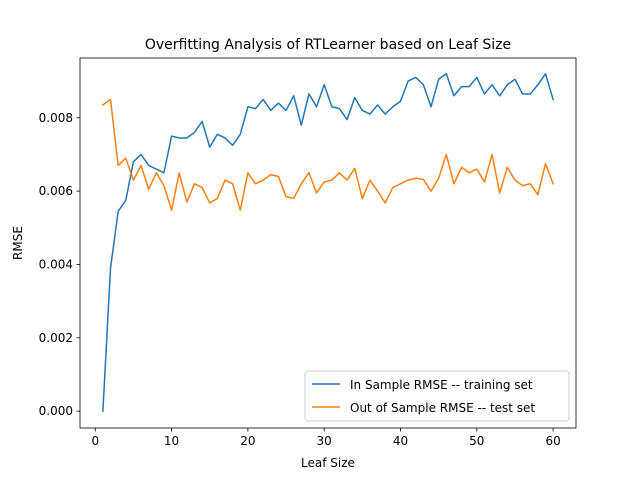 The height and width of the screenshot is (484, 640). What do you see at coordinates (400, 441) in the screenshot?
I see `x-tick-label: 40` at bounding box center [400, 441].